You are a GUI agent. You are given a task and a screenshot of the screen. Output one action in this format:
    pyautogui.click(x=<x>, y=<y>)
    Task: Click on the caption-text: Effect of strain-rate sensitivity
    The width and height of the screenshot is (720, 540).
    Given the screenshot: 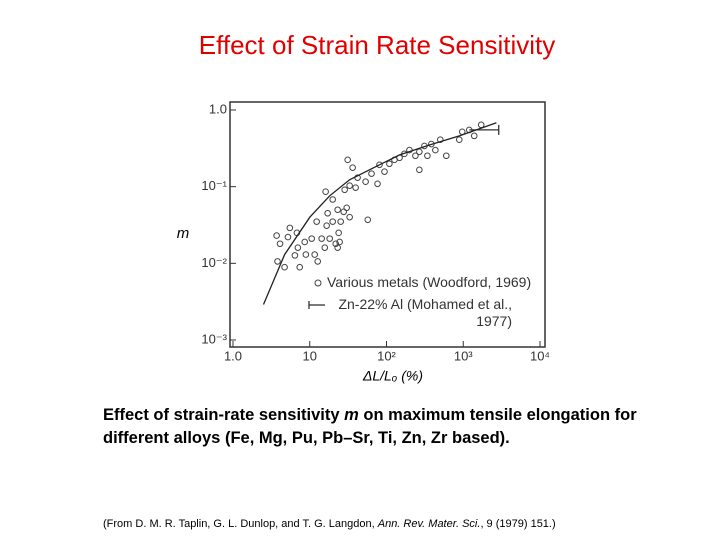 What is the action you would take?
    pyautogui.click(x=224, y=415)
    